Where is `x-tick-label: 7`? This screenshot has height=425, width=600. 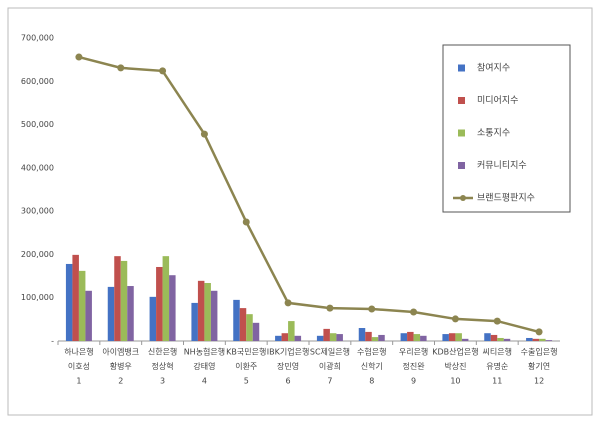 x-tick-label: 7 is located at coordinates (329, 381).